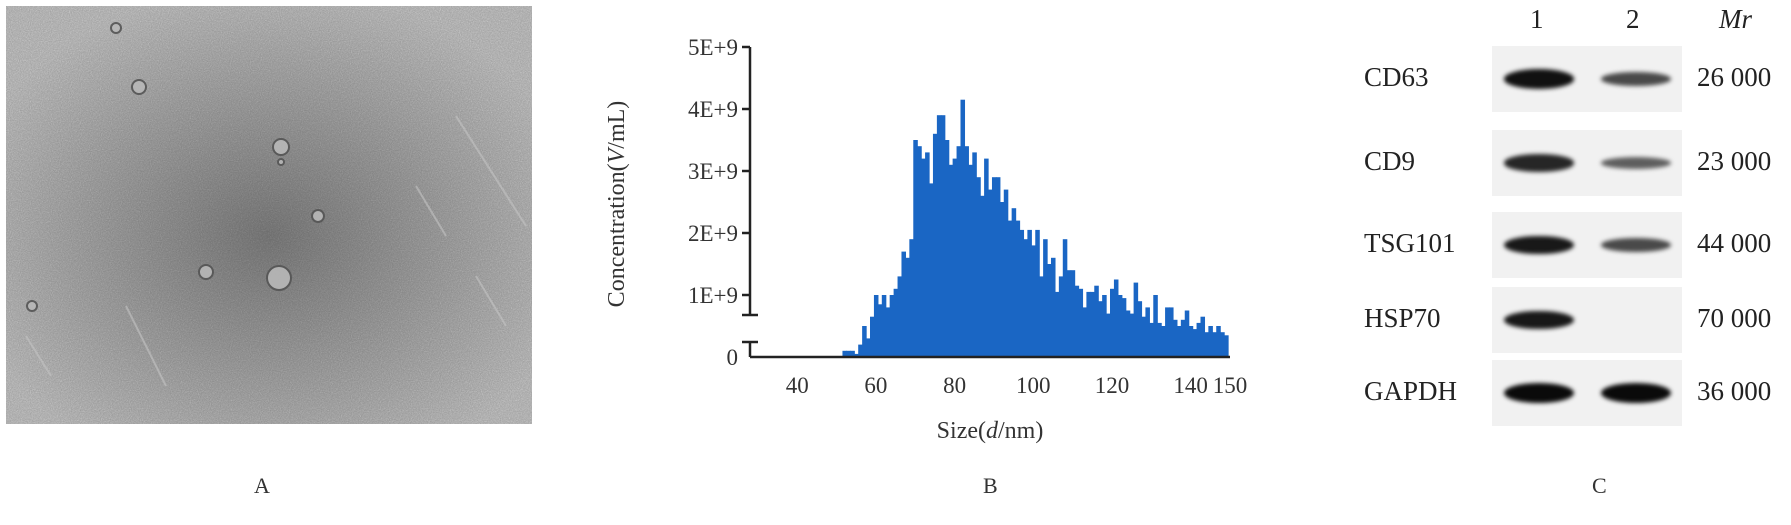 The image size is (1791, 525). Describe the element at coordinates (1112, 385) in the screenshot. I see `x-tick-label: 120` at that location.